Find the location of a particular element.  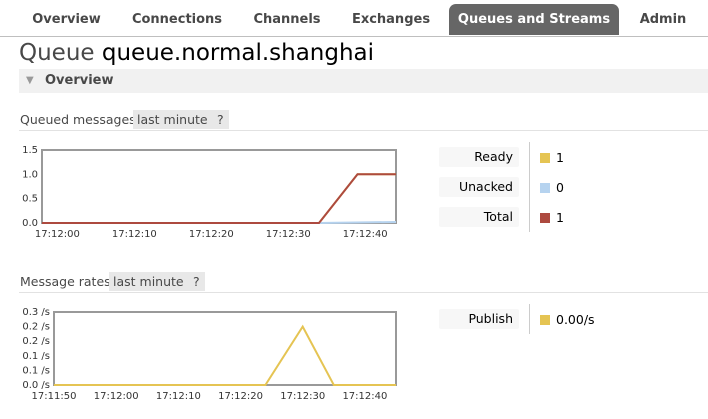

queued-messages-header: Queued messages last minute ? is located at coordinates (363, 120).